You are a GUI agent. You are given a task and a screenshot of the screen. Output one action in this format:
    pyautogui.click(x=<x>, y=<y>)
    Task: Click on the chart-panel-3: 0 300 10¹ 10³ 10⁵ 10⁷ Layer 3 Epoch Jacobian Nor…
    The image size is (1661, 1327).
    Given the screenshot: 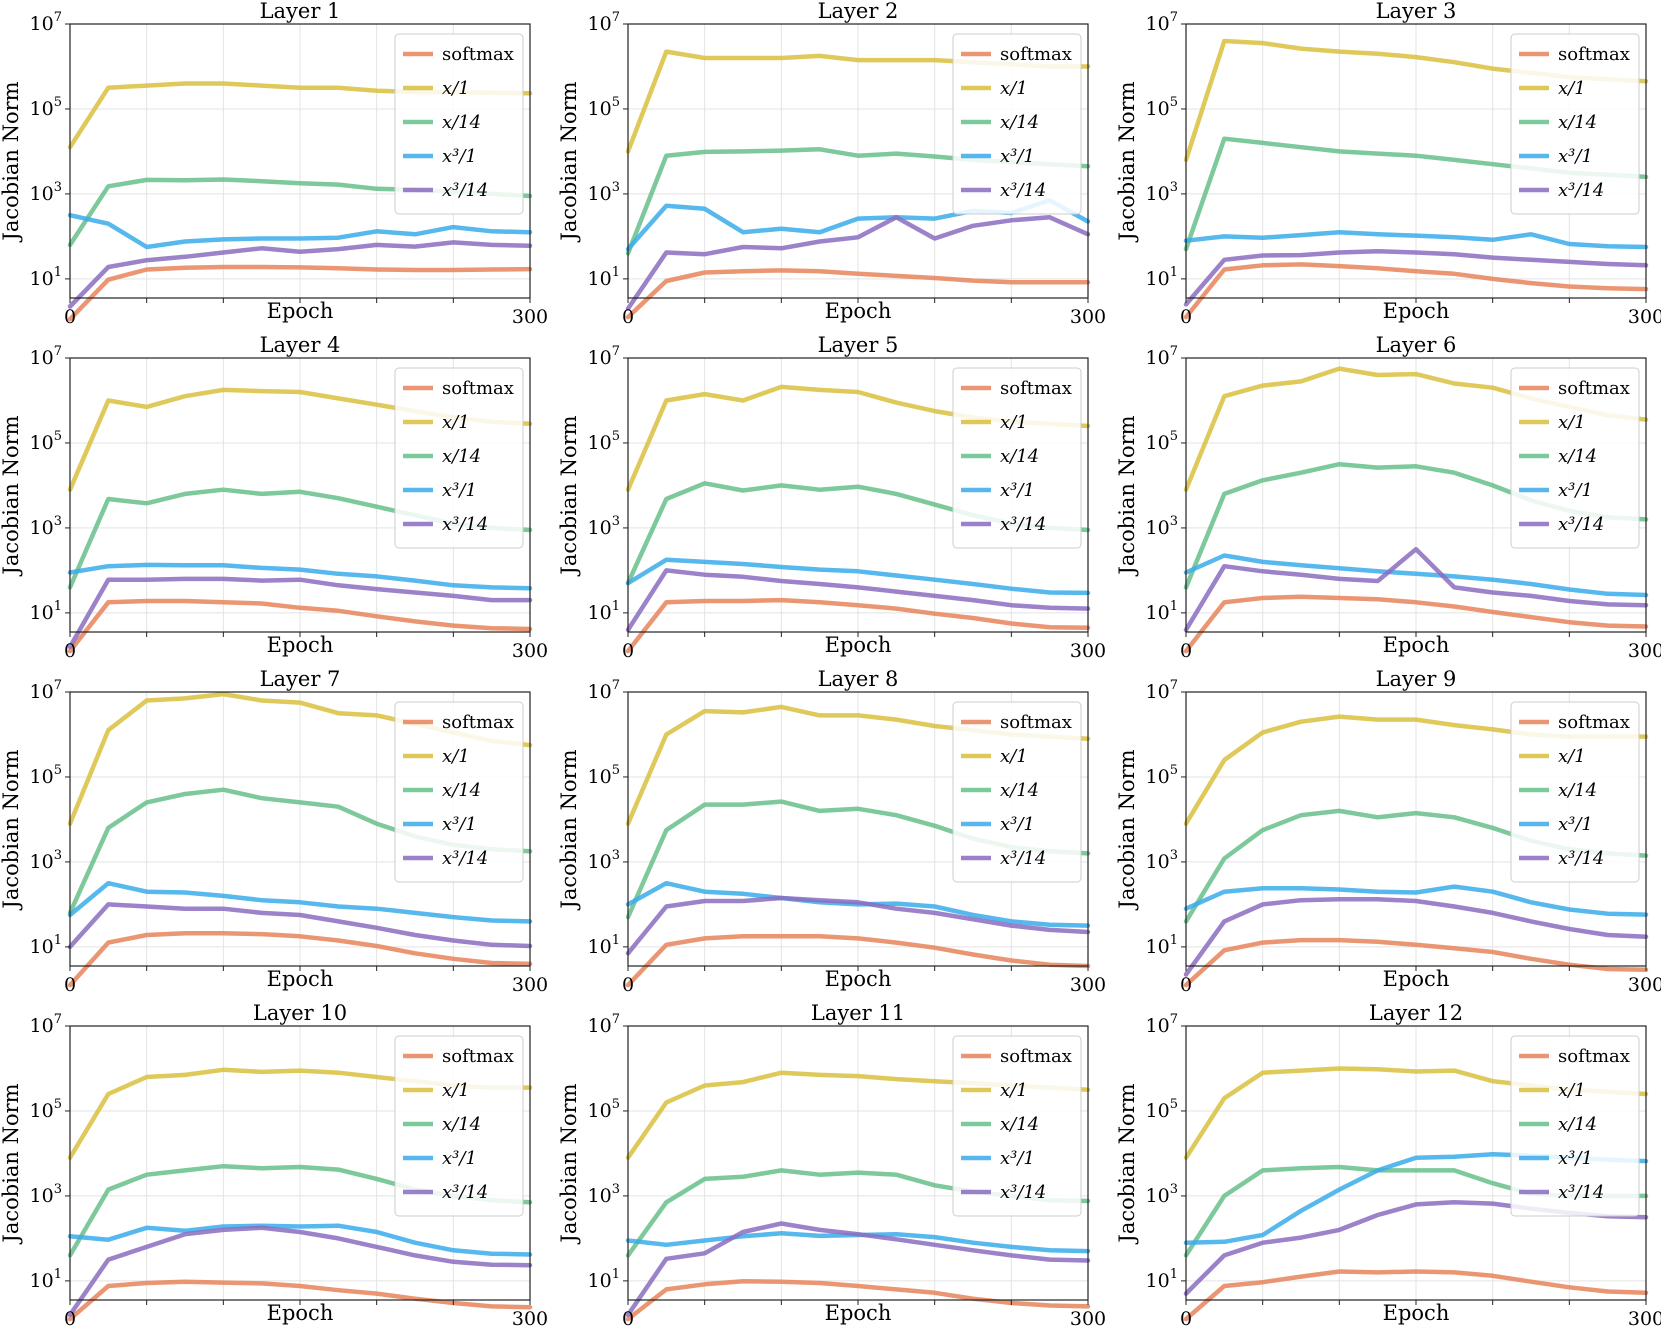 What is the action you would take?
    pyautogui.click(x=1388, y=164)
    